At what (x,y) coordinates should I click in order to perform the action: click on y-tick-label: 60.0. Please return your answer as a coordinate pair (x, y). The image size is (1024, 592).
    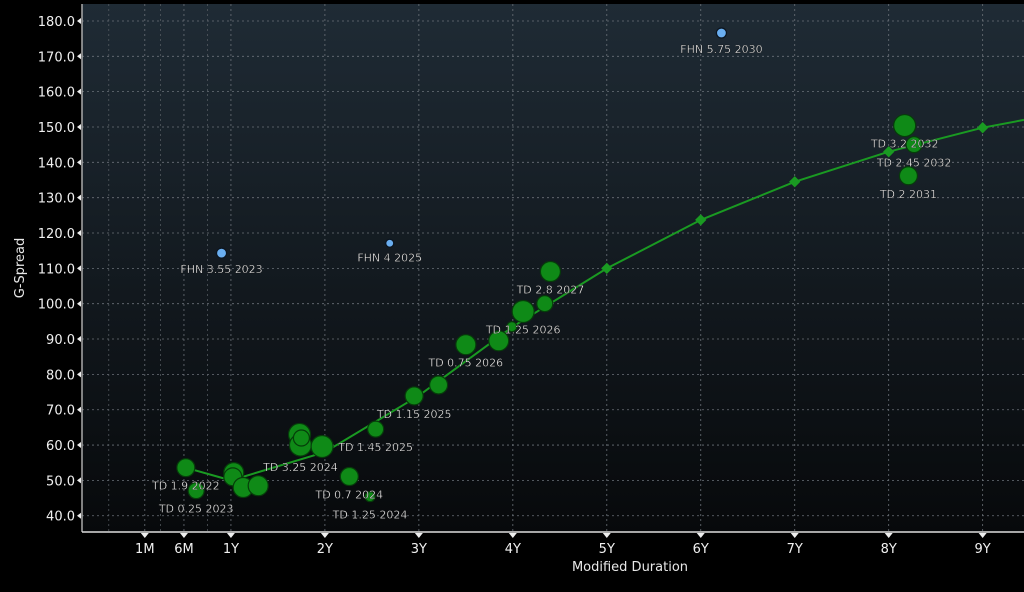
    Looking at the image, I should click on (60, 446).